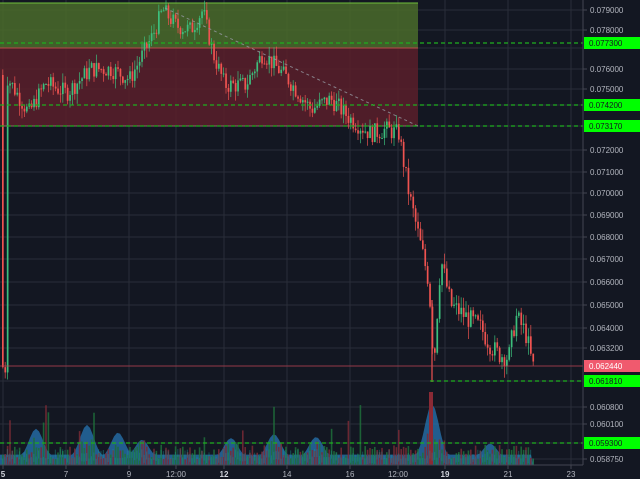 Image resolution: width=640 pixels, height=479 pixels. I want to click on price-tick-label: 0.069000, so click(607, 215).